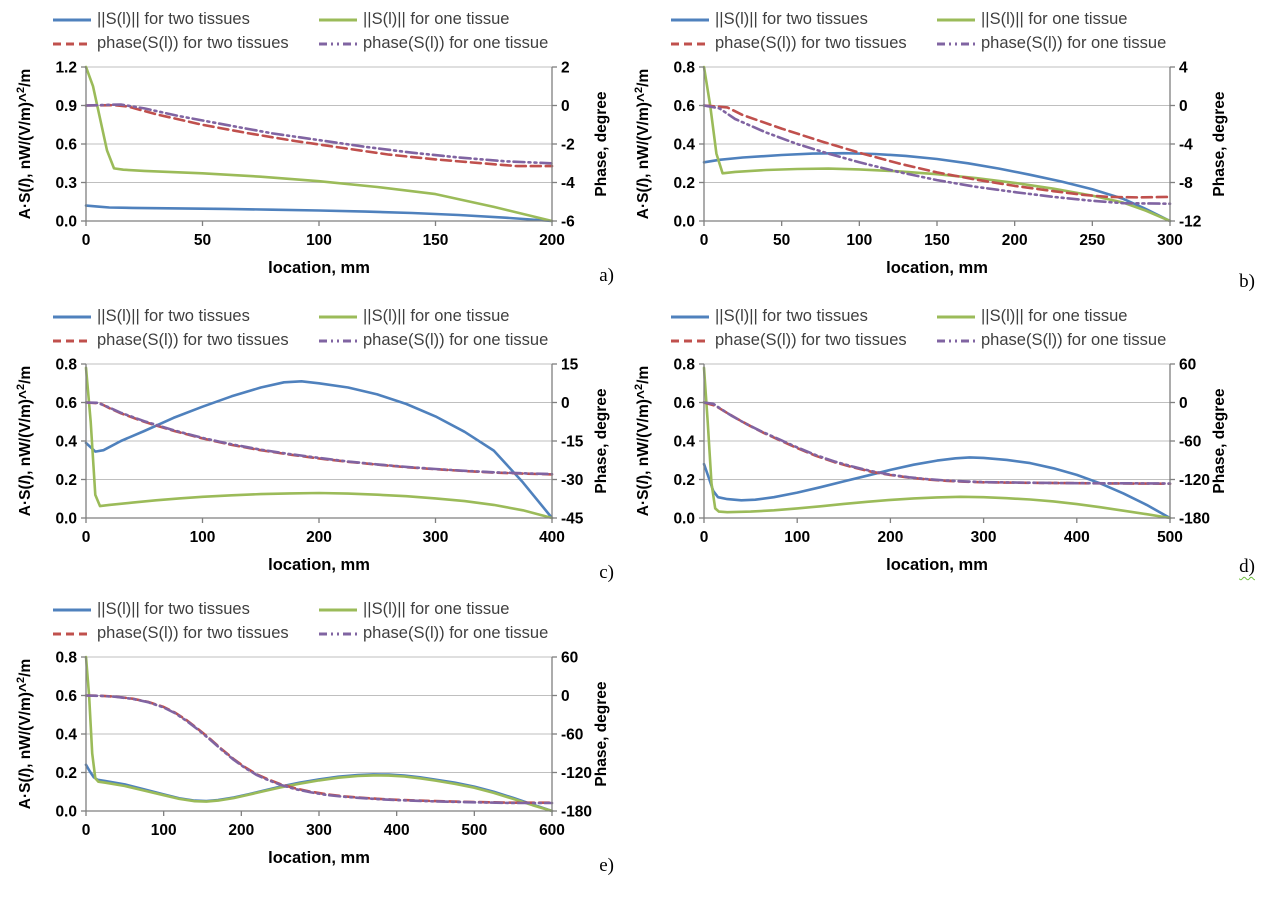 Image resolution: width=1263 pixels, height=897 pixels. What do you see at coordinates (552, 537) in the screenshot?
I see `x-axis-tick: 400` at bounding box center [552, 537].